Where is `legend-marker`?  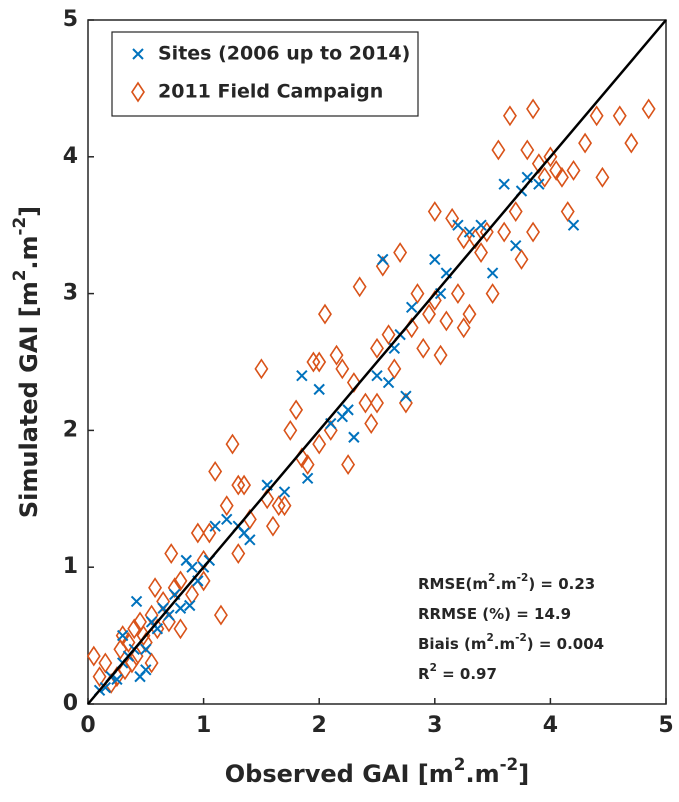
legend-marker is located at coordinates (138, 92).